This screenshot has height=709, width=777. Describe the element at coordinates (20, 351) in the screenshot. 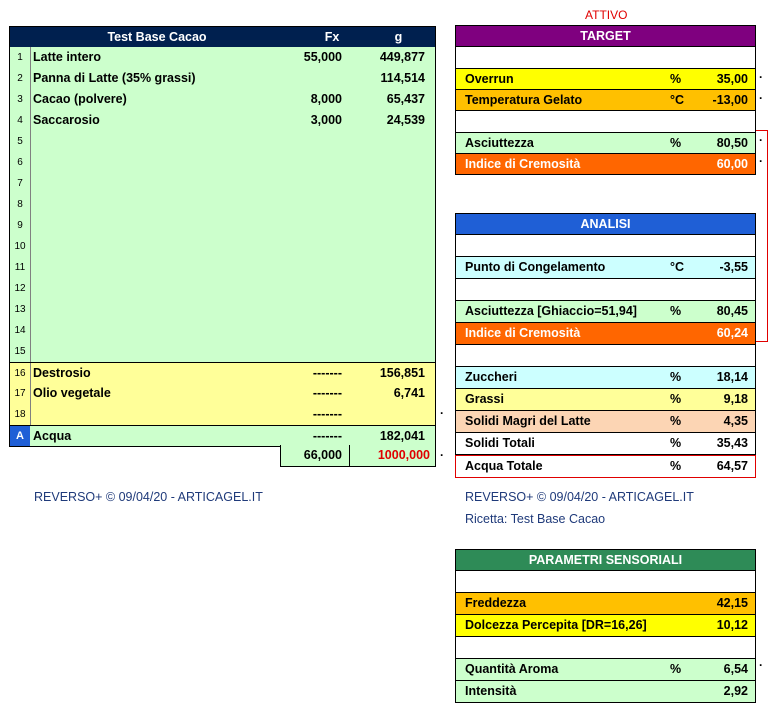

I see `row-number: 15` at that location.